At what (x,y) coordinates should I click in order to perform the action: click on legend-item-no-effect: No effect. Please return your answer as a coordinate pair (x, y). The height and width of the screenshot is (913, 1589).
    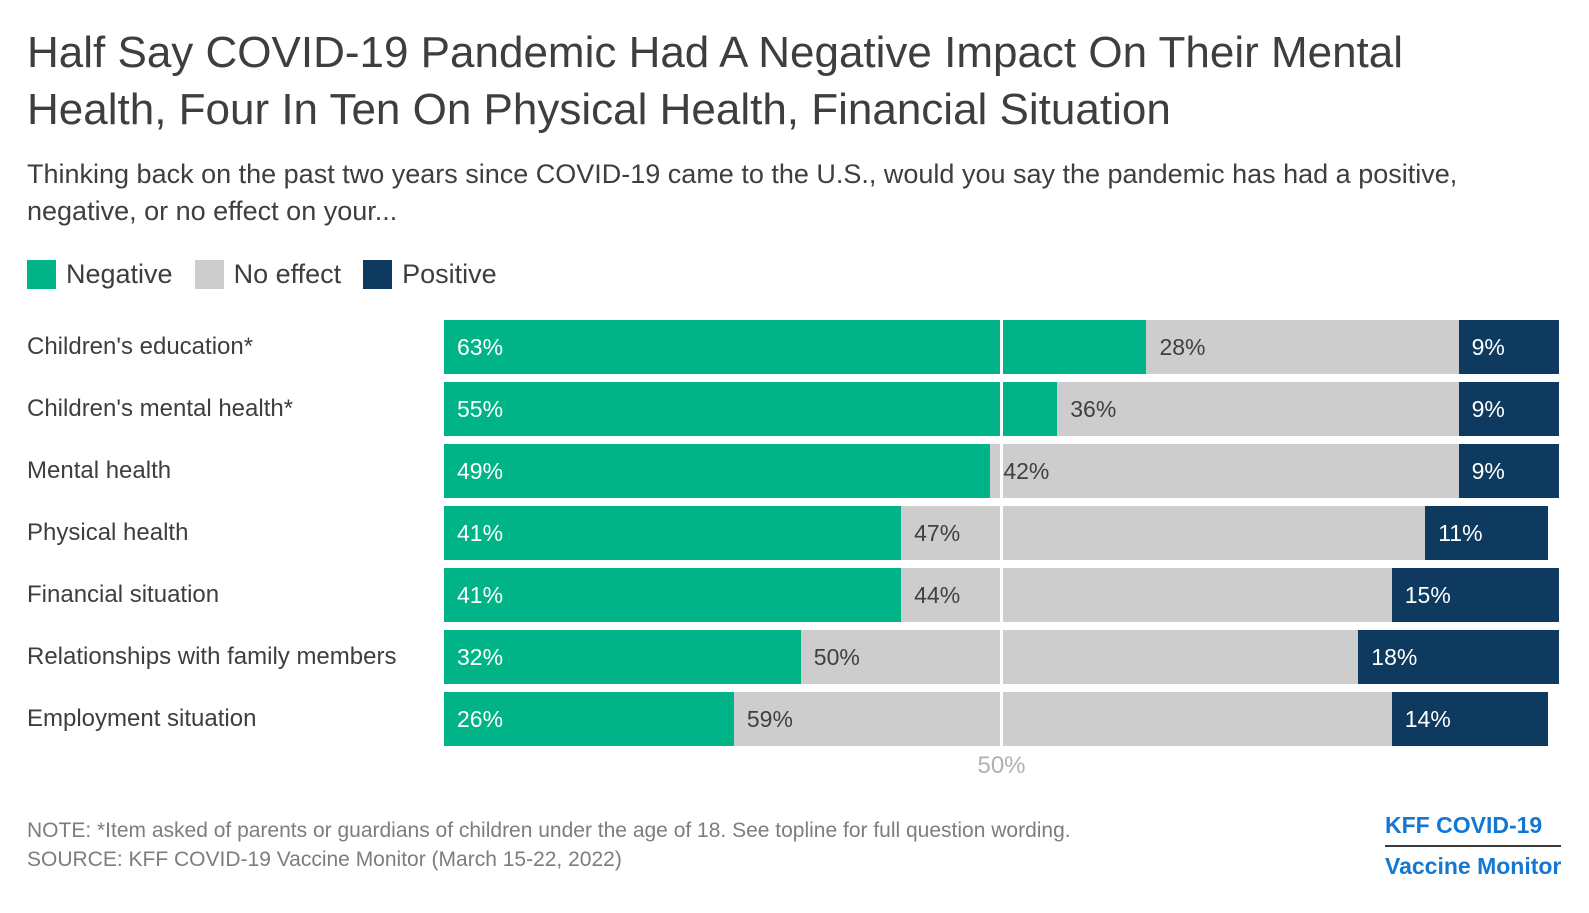
    Looking at the image, I should click on (268, 274).